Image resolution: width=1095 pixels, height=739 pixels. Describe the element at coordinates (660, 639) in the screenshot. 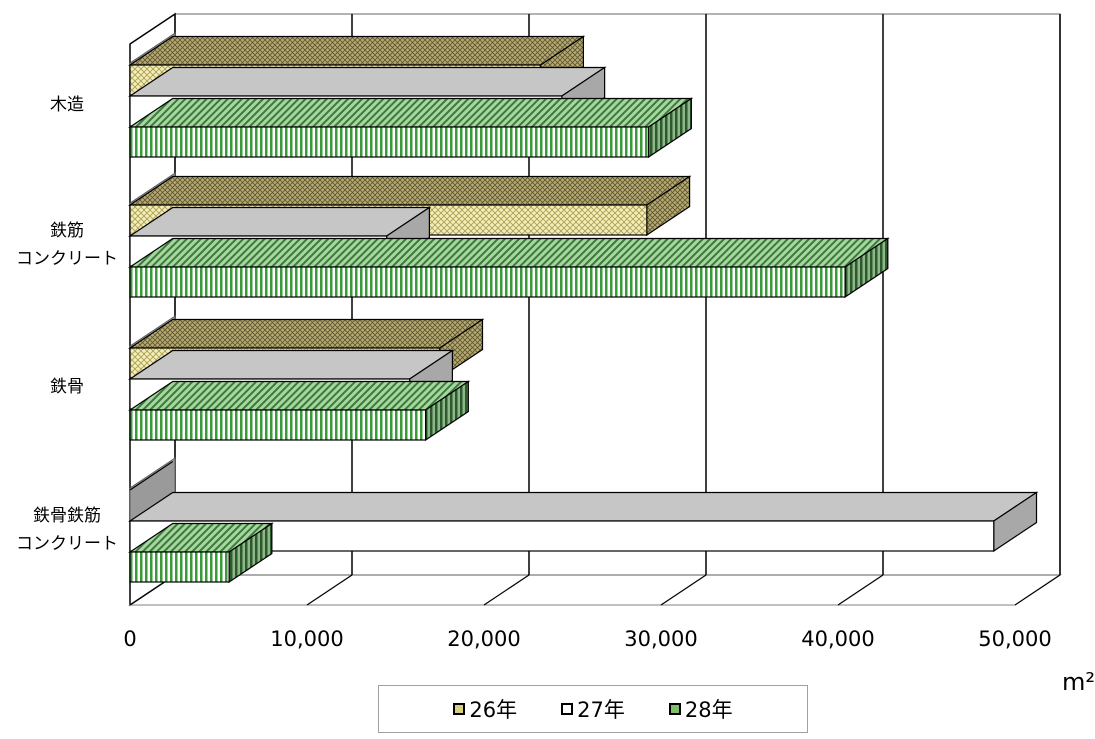

I see `x-tick-label: 30,000` at that location.